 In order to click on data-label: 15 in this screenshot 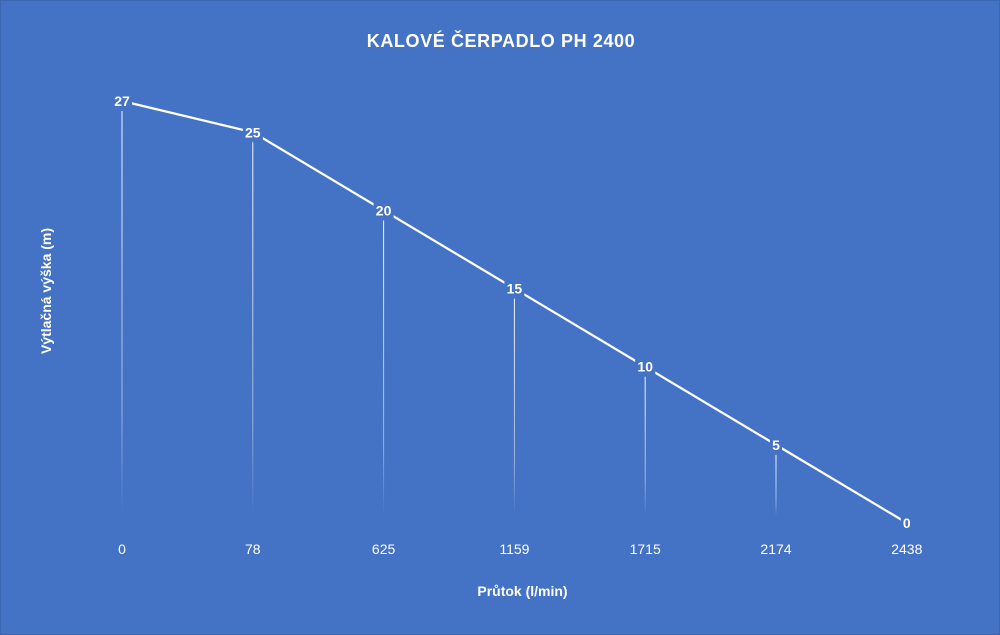, I will do `click(515, 289)`.